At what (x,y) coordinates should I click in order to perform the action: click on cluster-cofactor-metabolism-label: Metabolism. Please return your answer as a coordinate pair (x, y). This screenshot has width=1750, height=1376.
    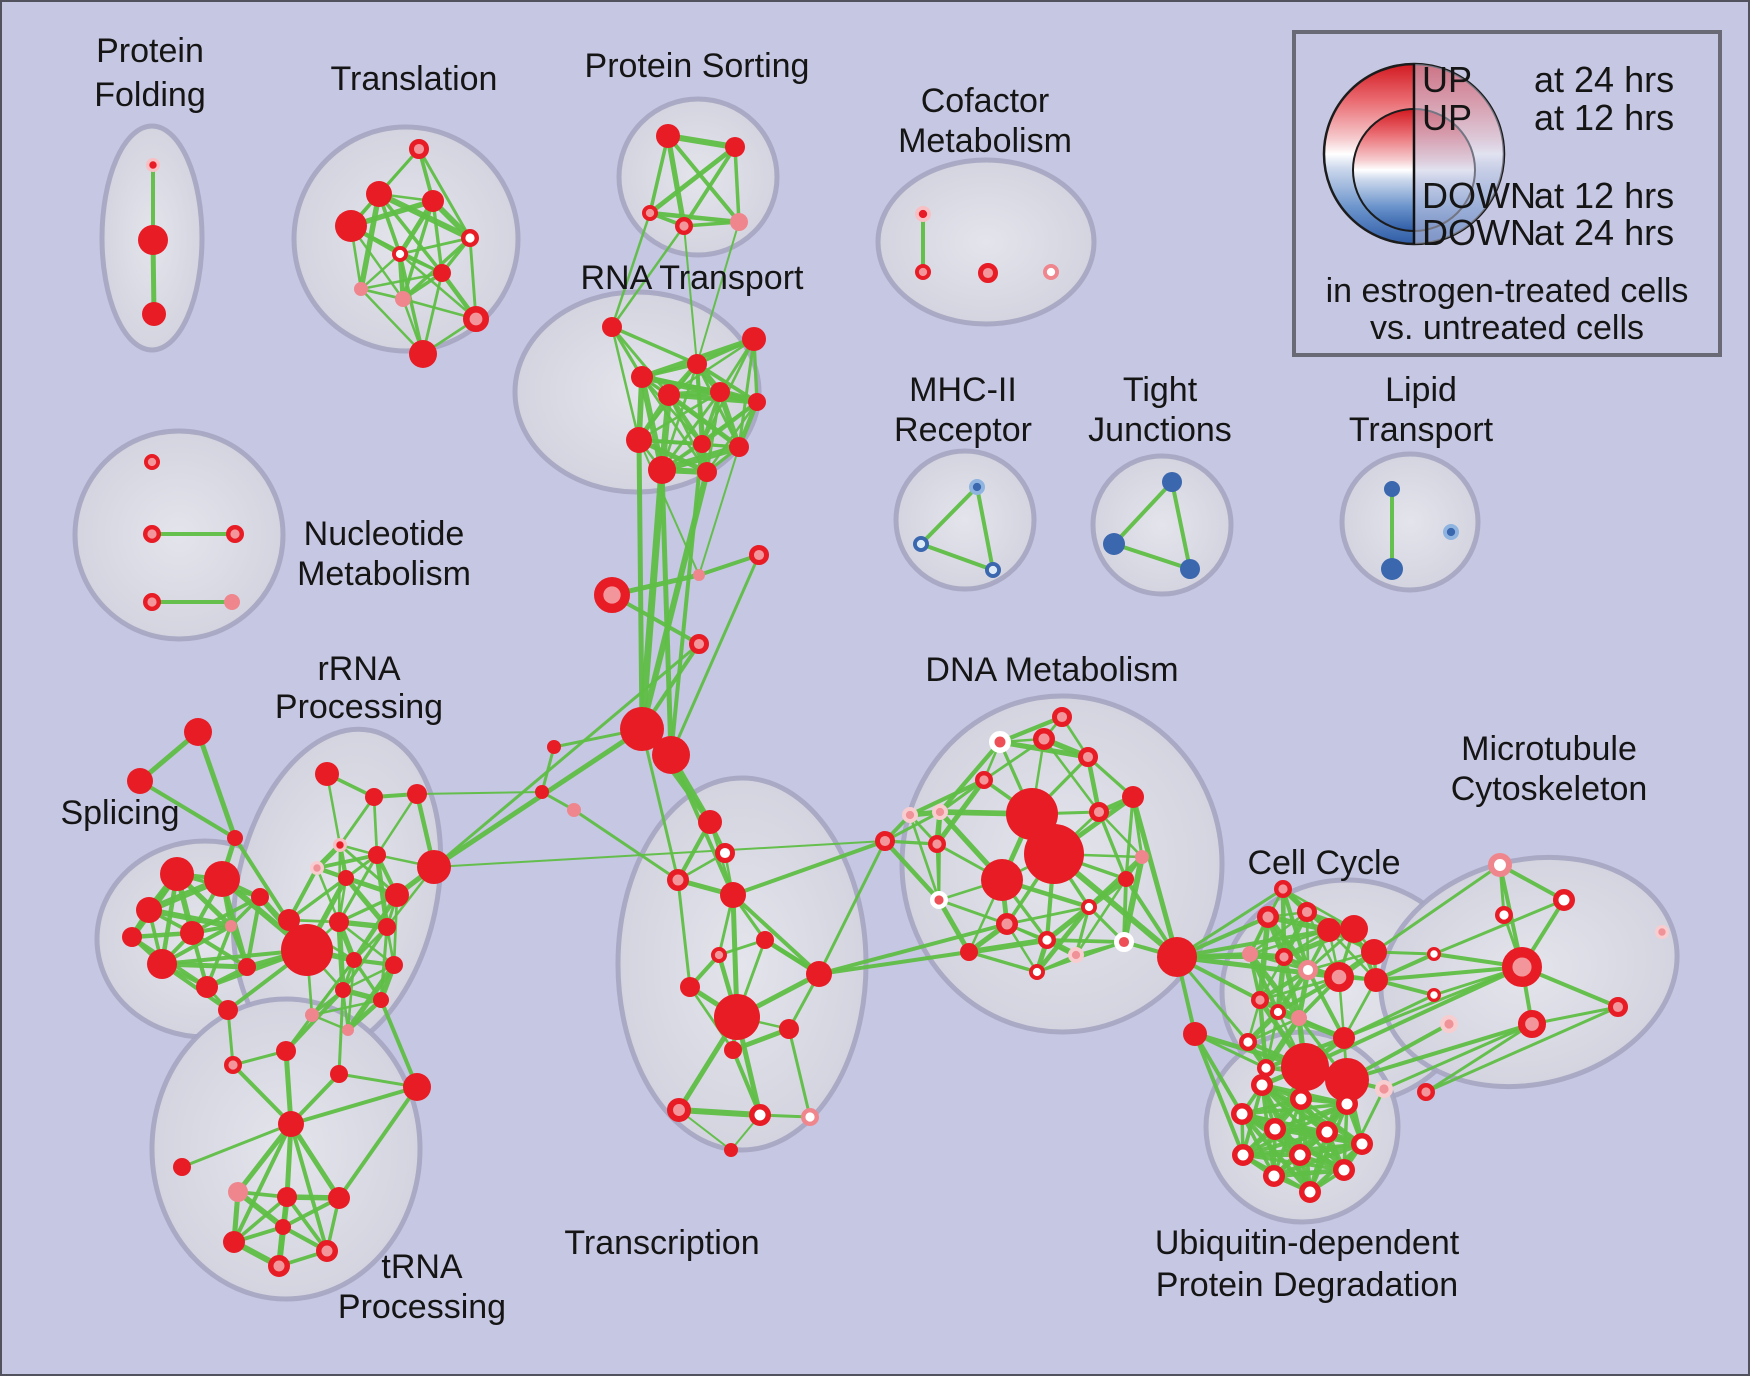
    Looking at the image, I should click on (985, 141).